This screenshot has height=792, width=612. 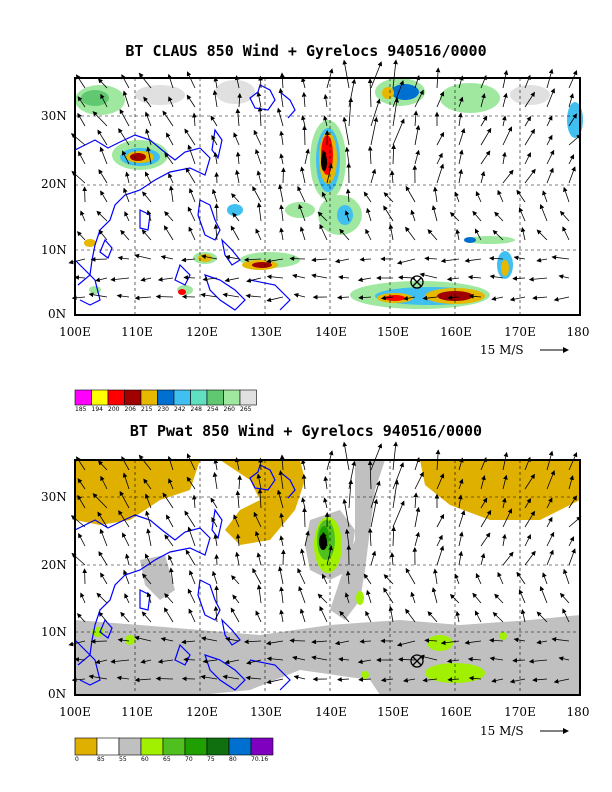 I want to click on map1-lon-100e: 100E, so click(x=75, y=332).